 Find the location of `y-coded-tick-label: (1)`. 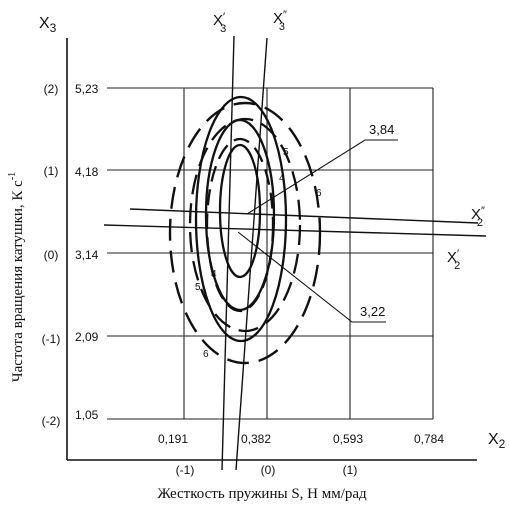

y-coded-tick-label: (1) is located at coordinates (51, 171).